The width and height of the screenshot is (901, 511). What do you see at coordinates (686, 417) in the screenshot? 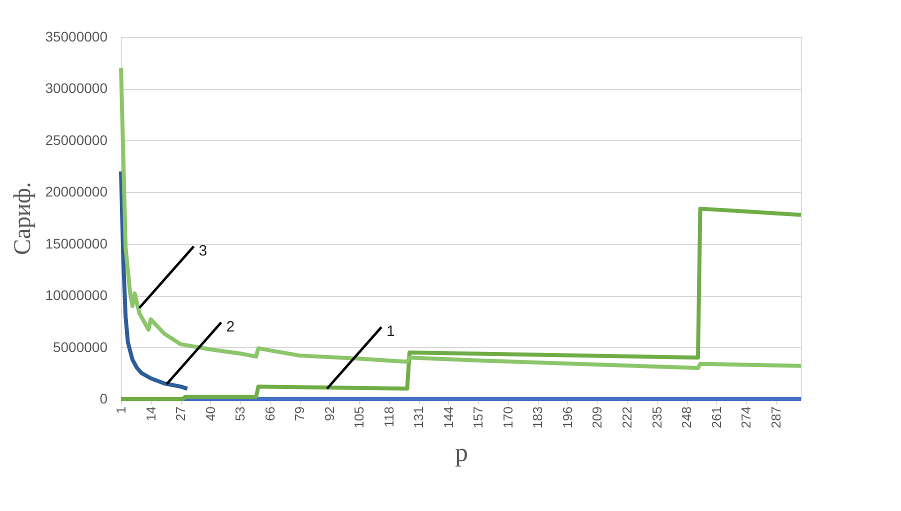
I see `x-tick-label: 248` at bounding box center [686, 417].